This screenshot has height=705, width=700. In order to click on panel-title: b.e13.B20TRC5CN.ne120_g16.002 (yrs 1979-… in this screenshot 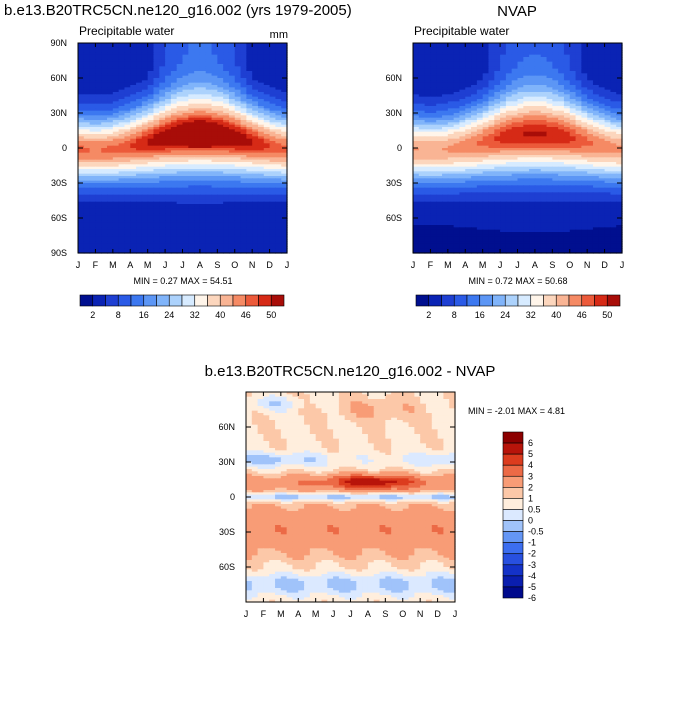, I will do `click(178, 10)`.